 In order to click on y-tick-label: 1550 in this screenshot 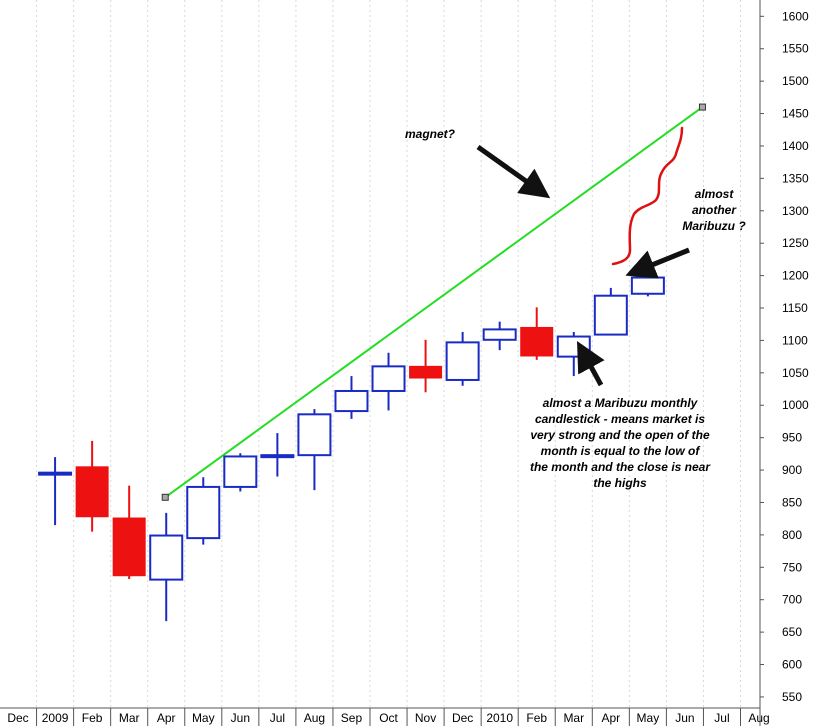, I will do `click(795, 49)`.